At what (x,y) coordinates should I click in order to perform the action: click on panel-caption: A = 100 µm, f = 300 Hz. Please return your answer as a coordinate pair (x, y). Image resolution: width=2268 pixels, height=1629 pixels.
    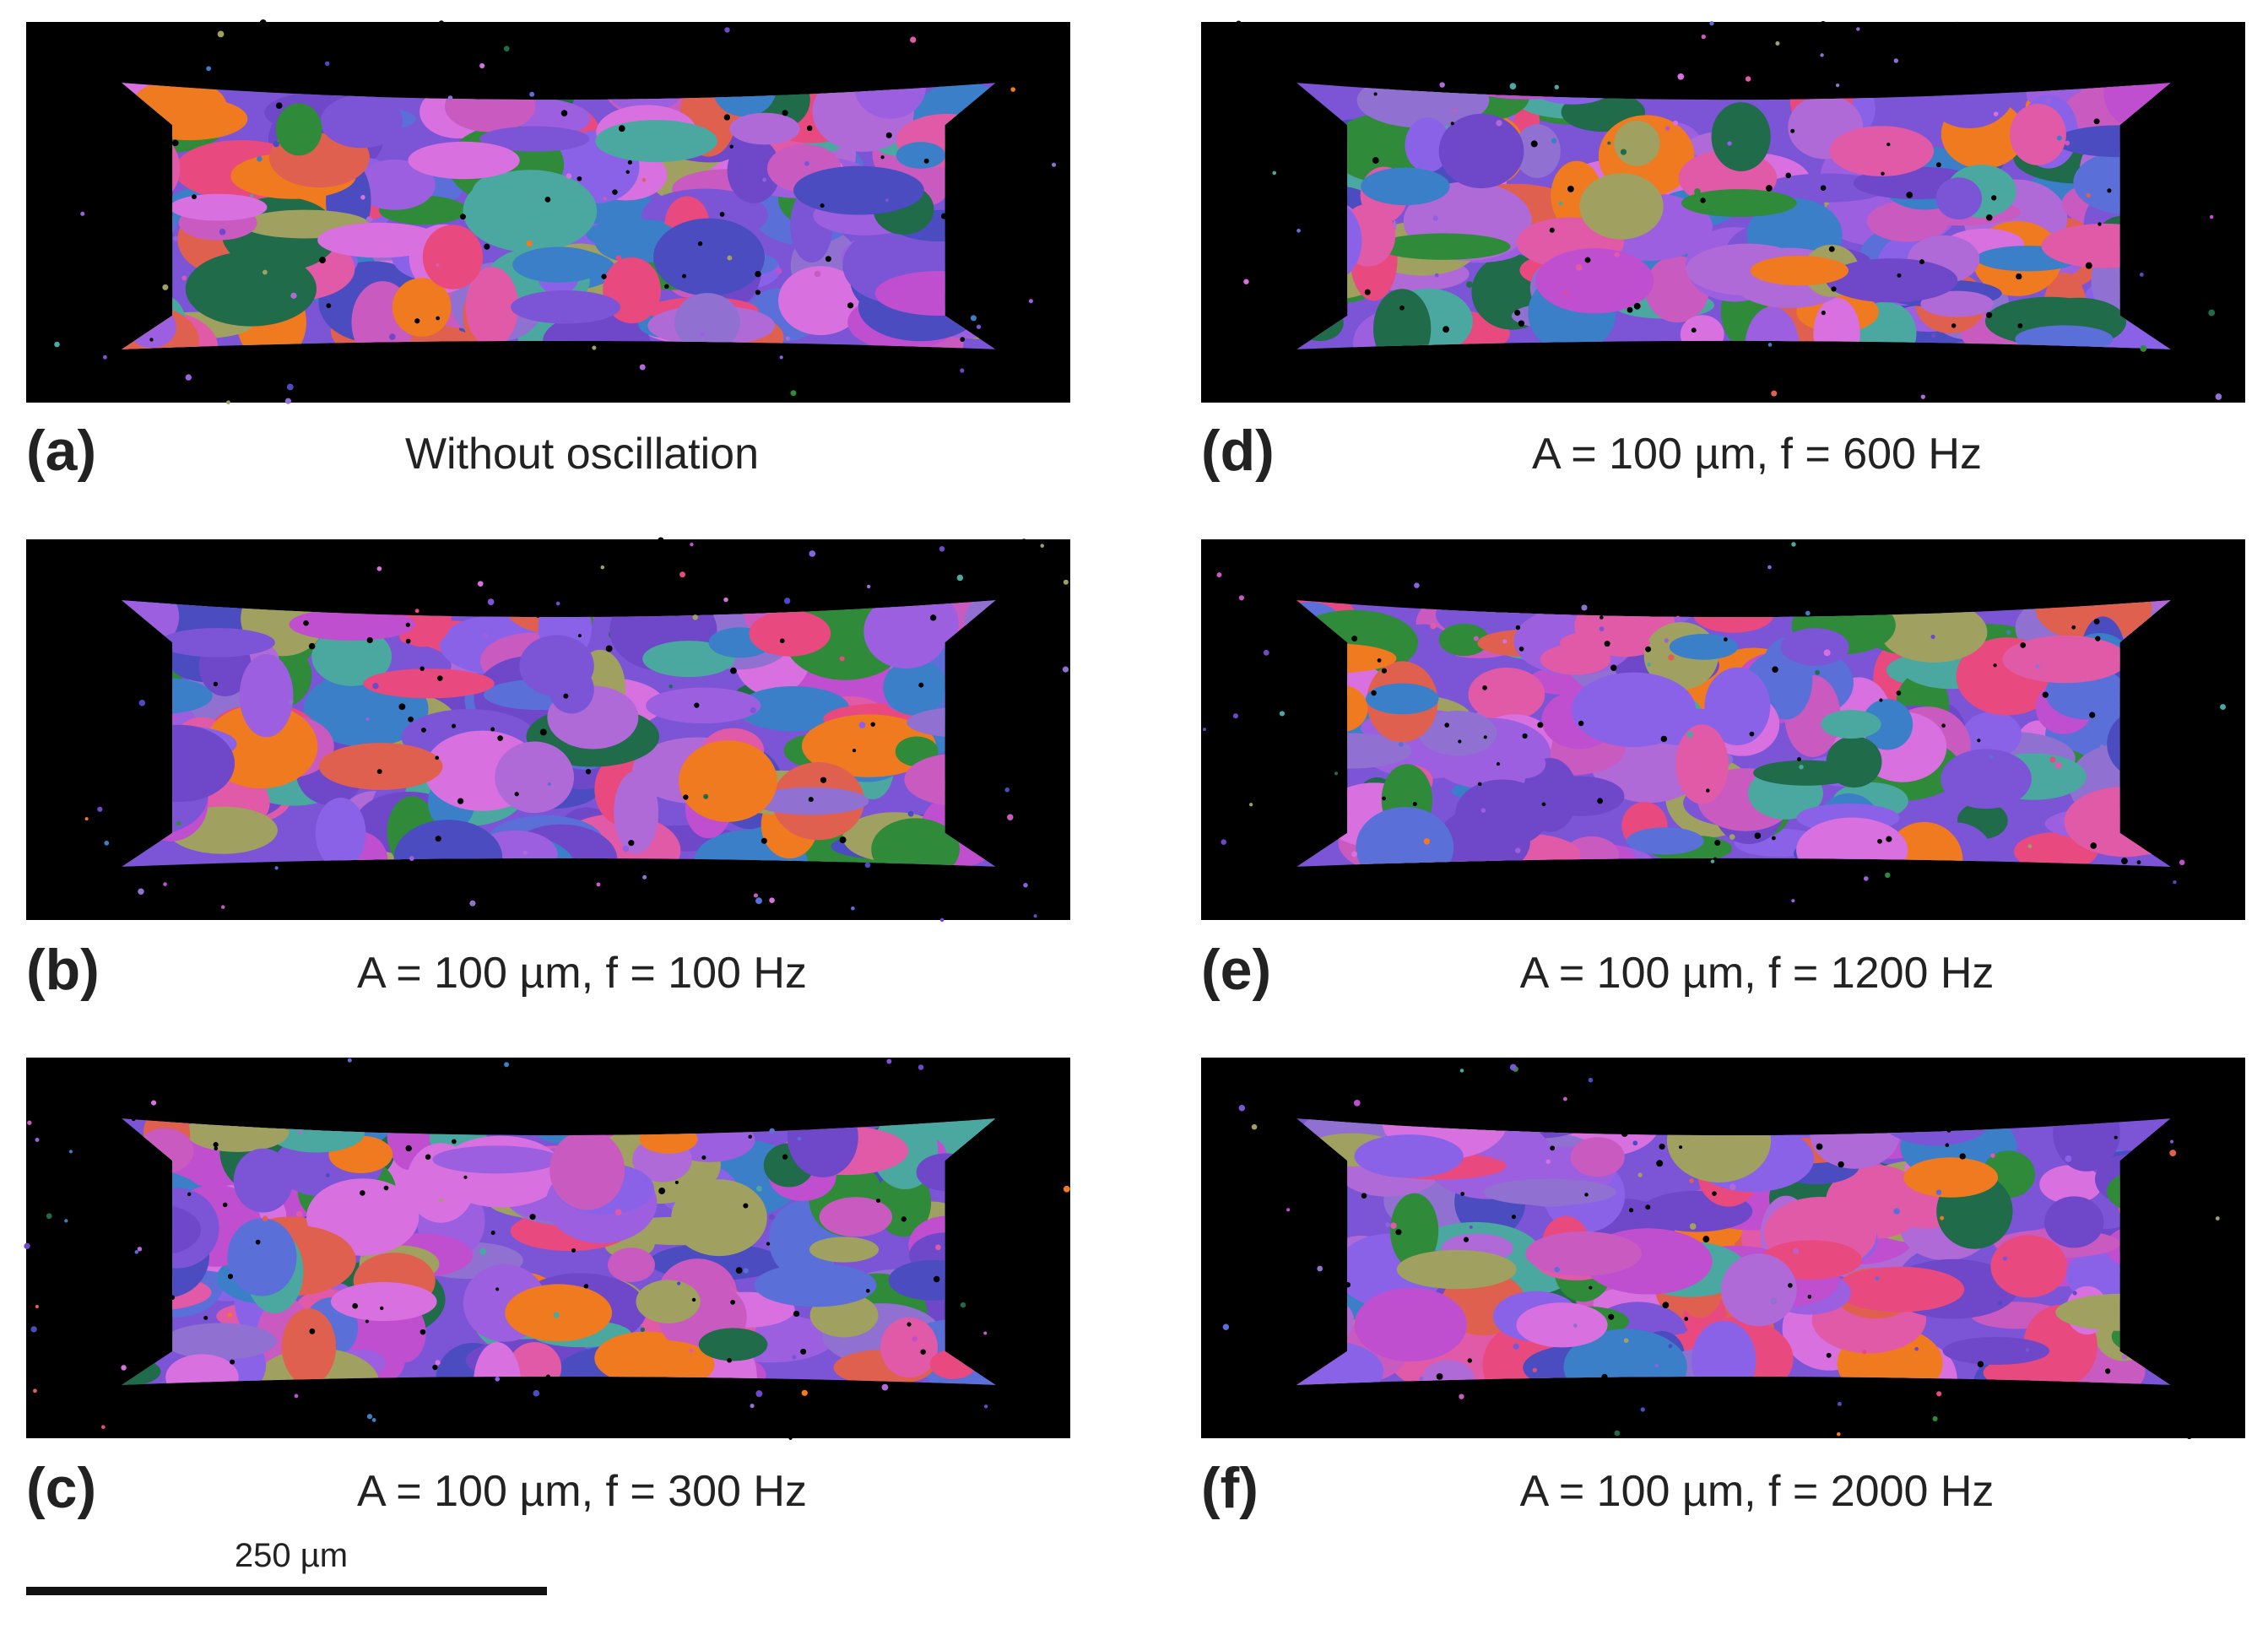
    Looking at the image, I should click on (582, 1491).